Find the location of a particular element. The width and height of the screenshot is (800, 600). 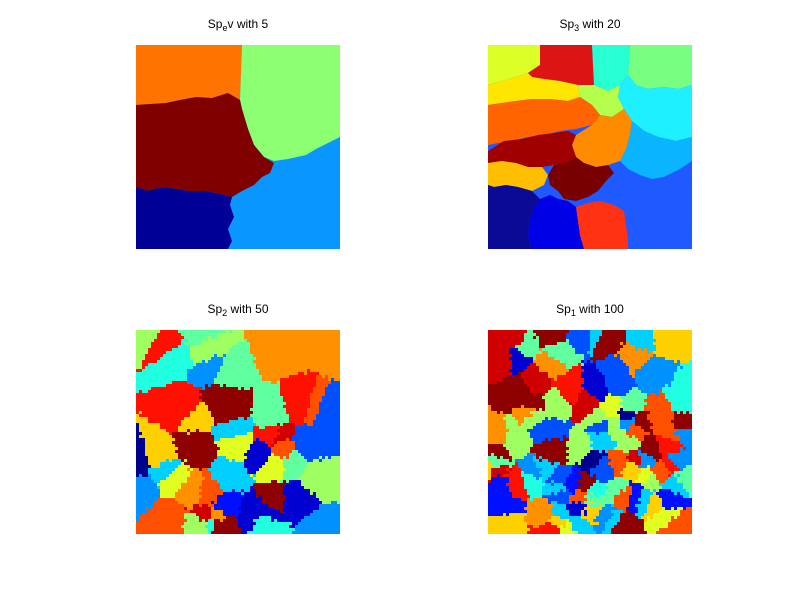

title-rest: with 50 is located at coordinates (248, 309).